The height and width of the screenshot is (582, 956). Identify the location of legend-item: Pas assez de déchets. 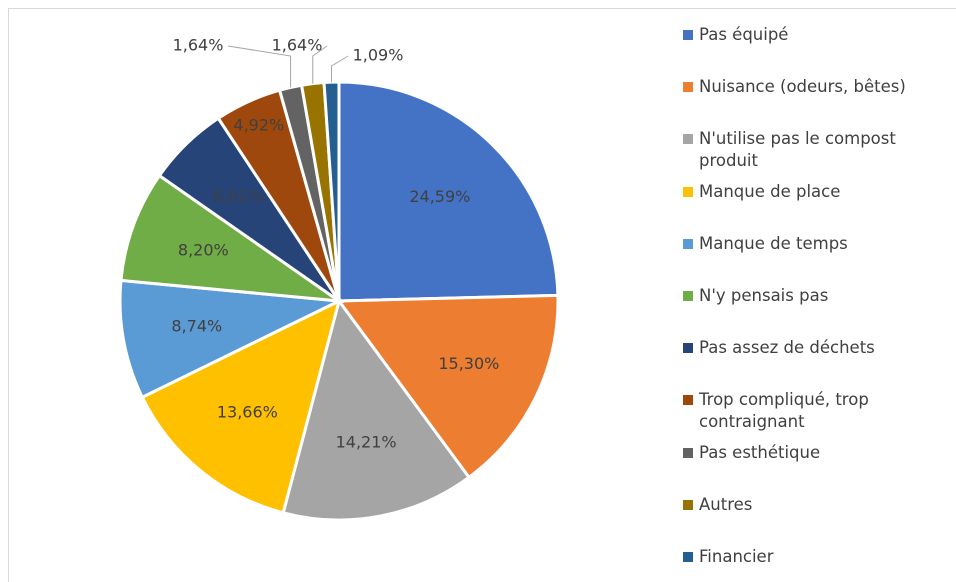
(814, 348).